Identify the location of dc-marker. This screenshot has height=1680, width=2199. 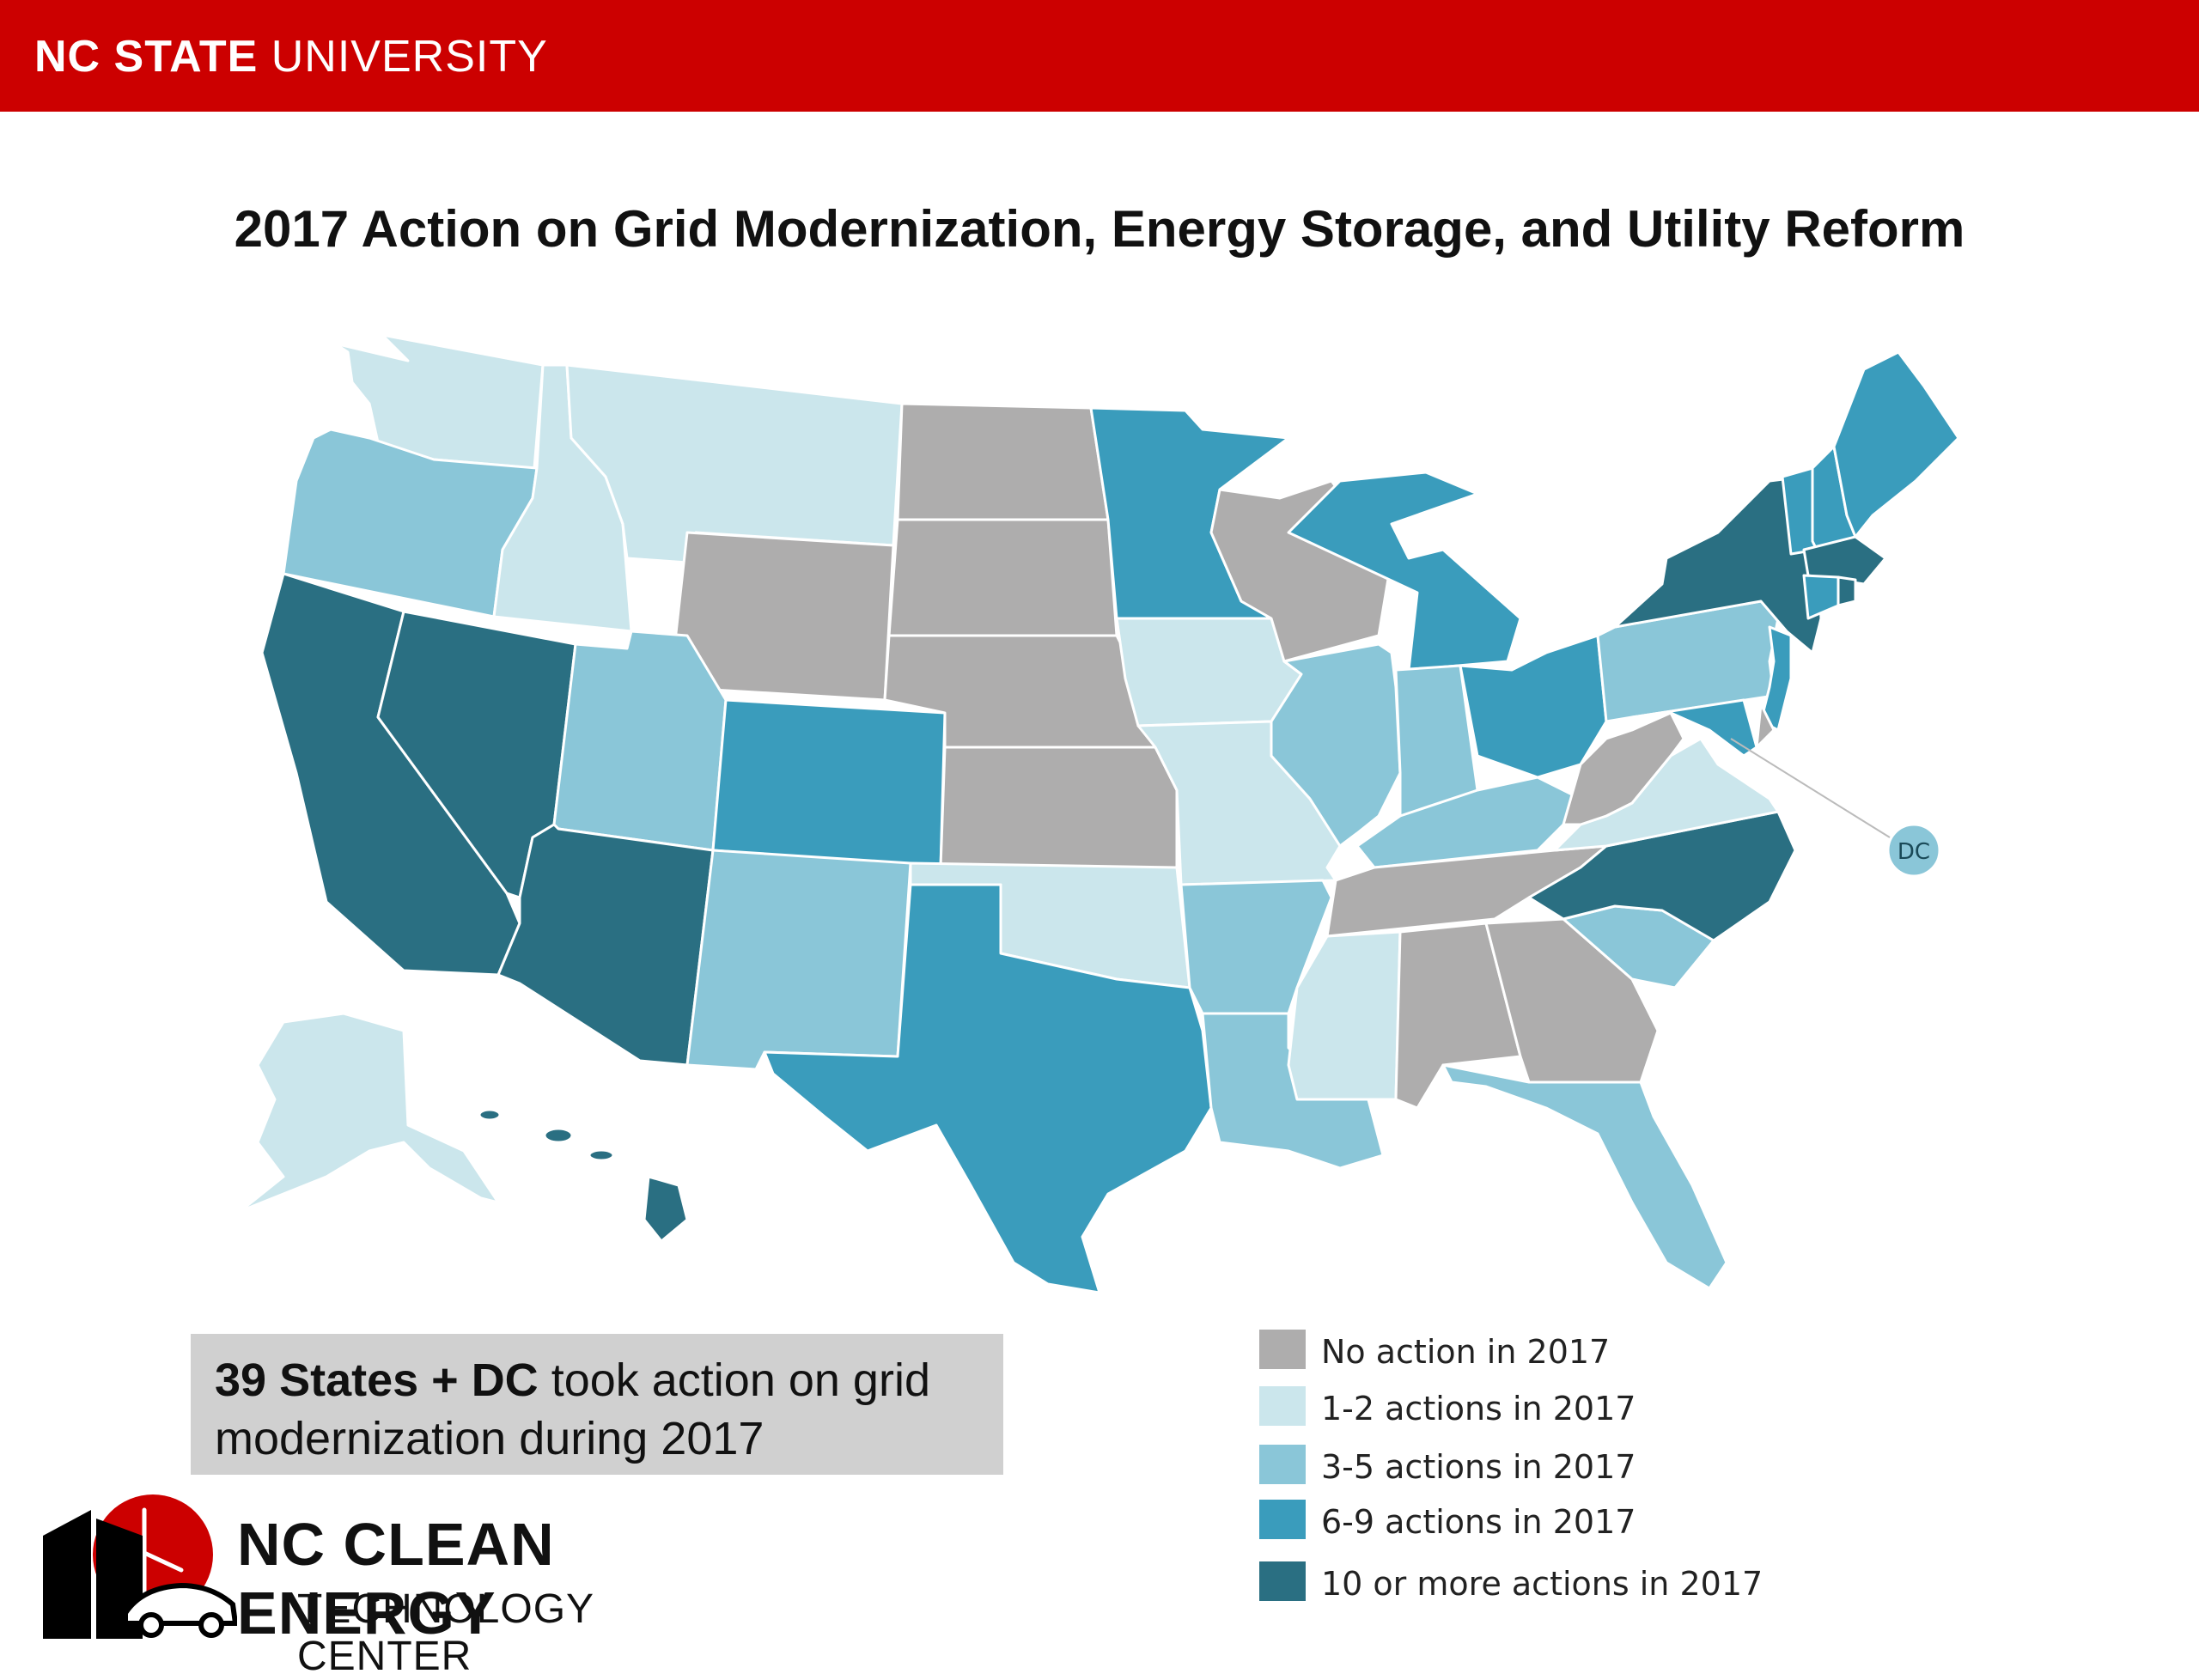
(1913, 850).